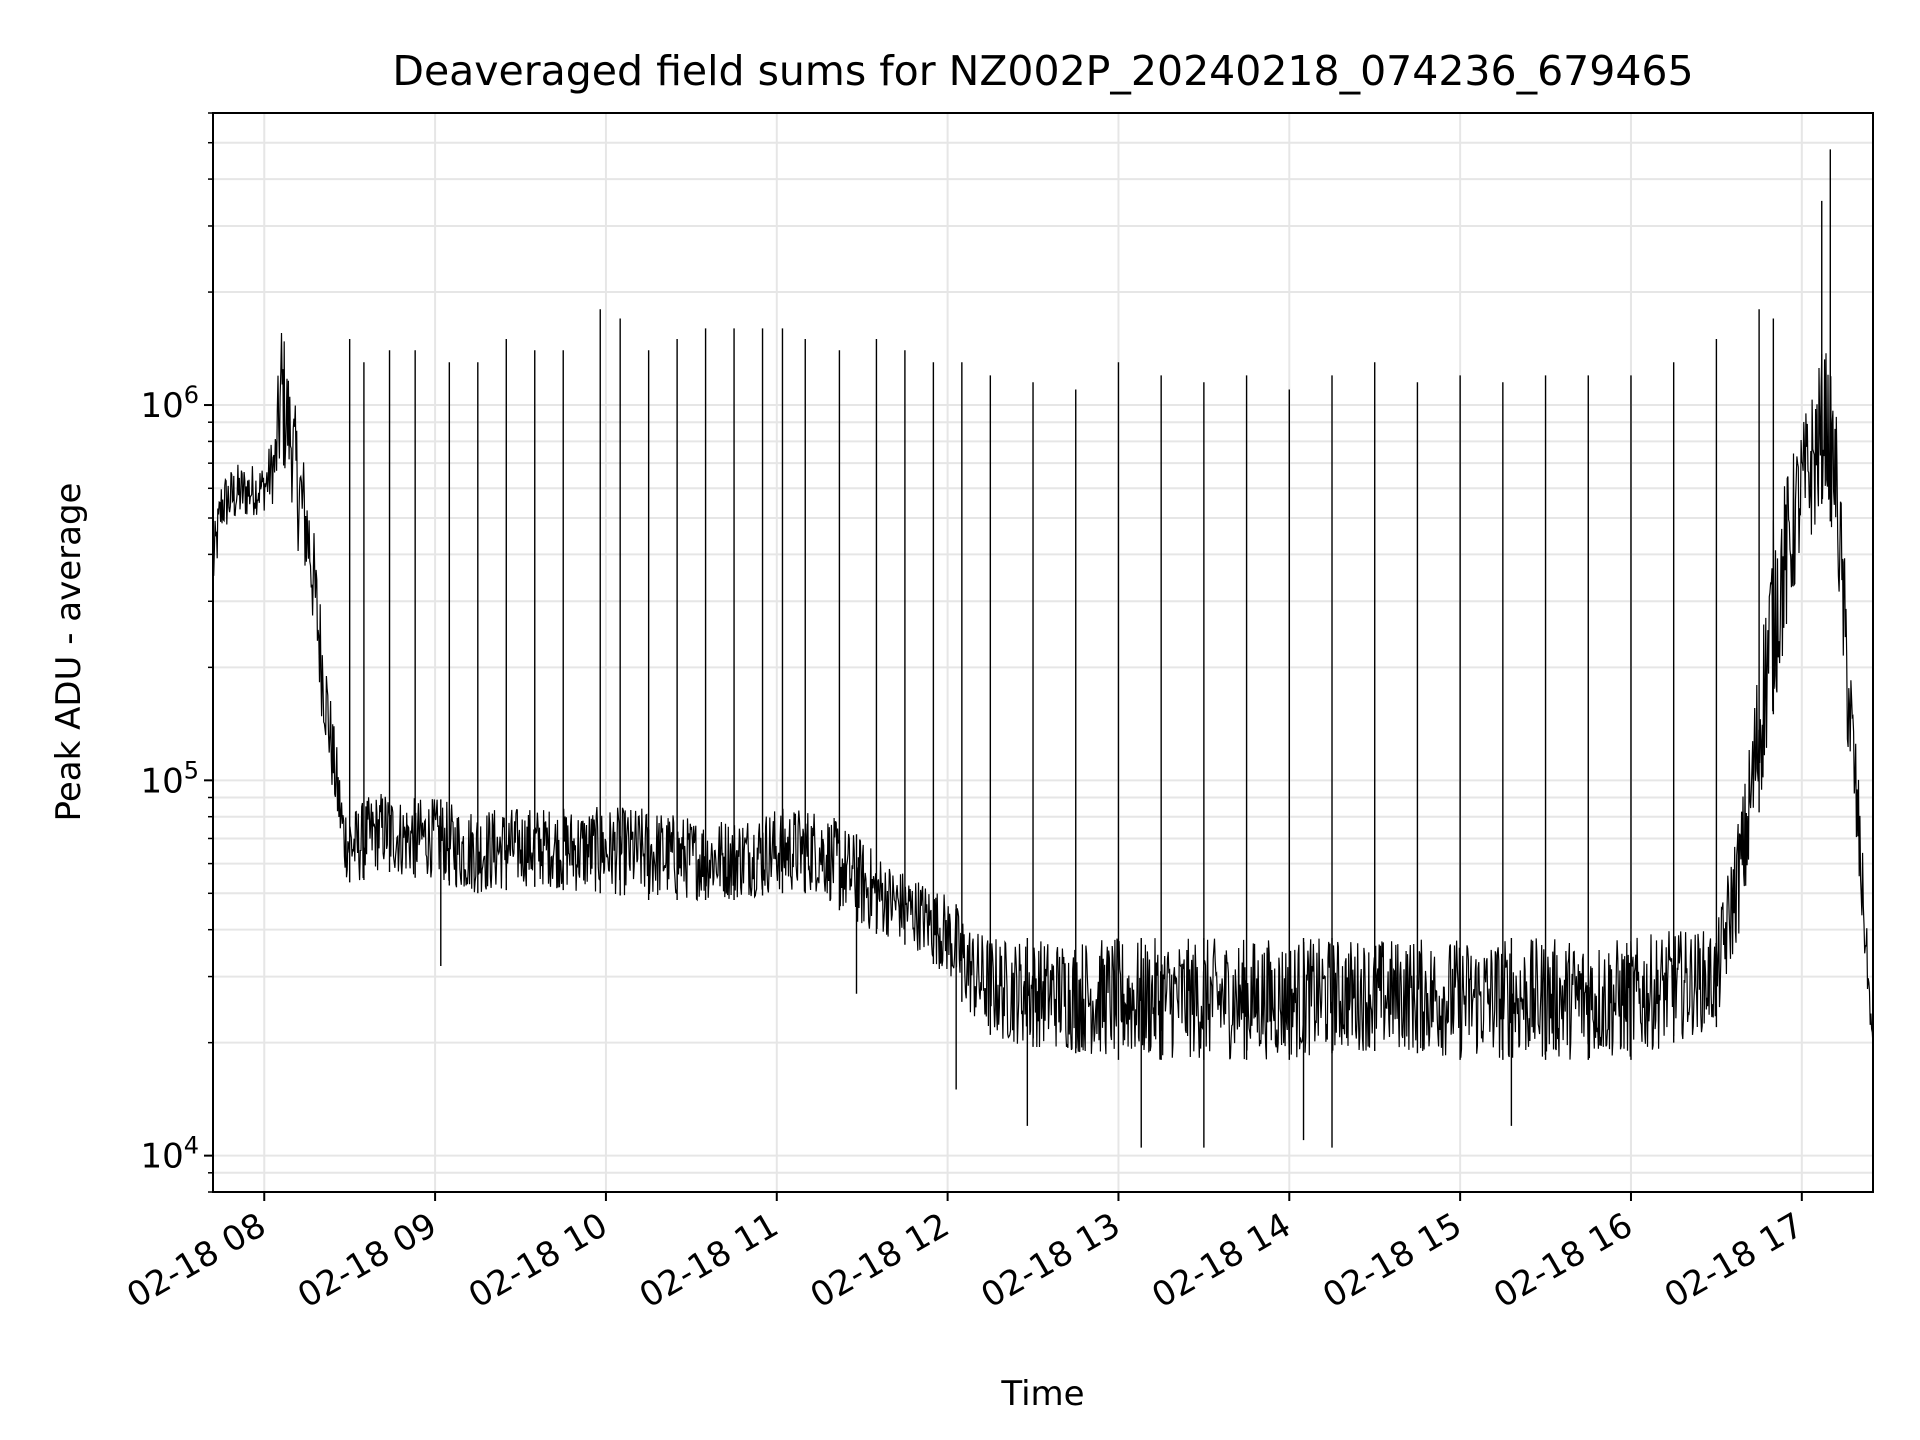  Describe the element at coordinates (538, 1260) in the screenshot. I see `x-tick-label: 02-18 10` at that location.